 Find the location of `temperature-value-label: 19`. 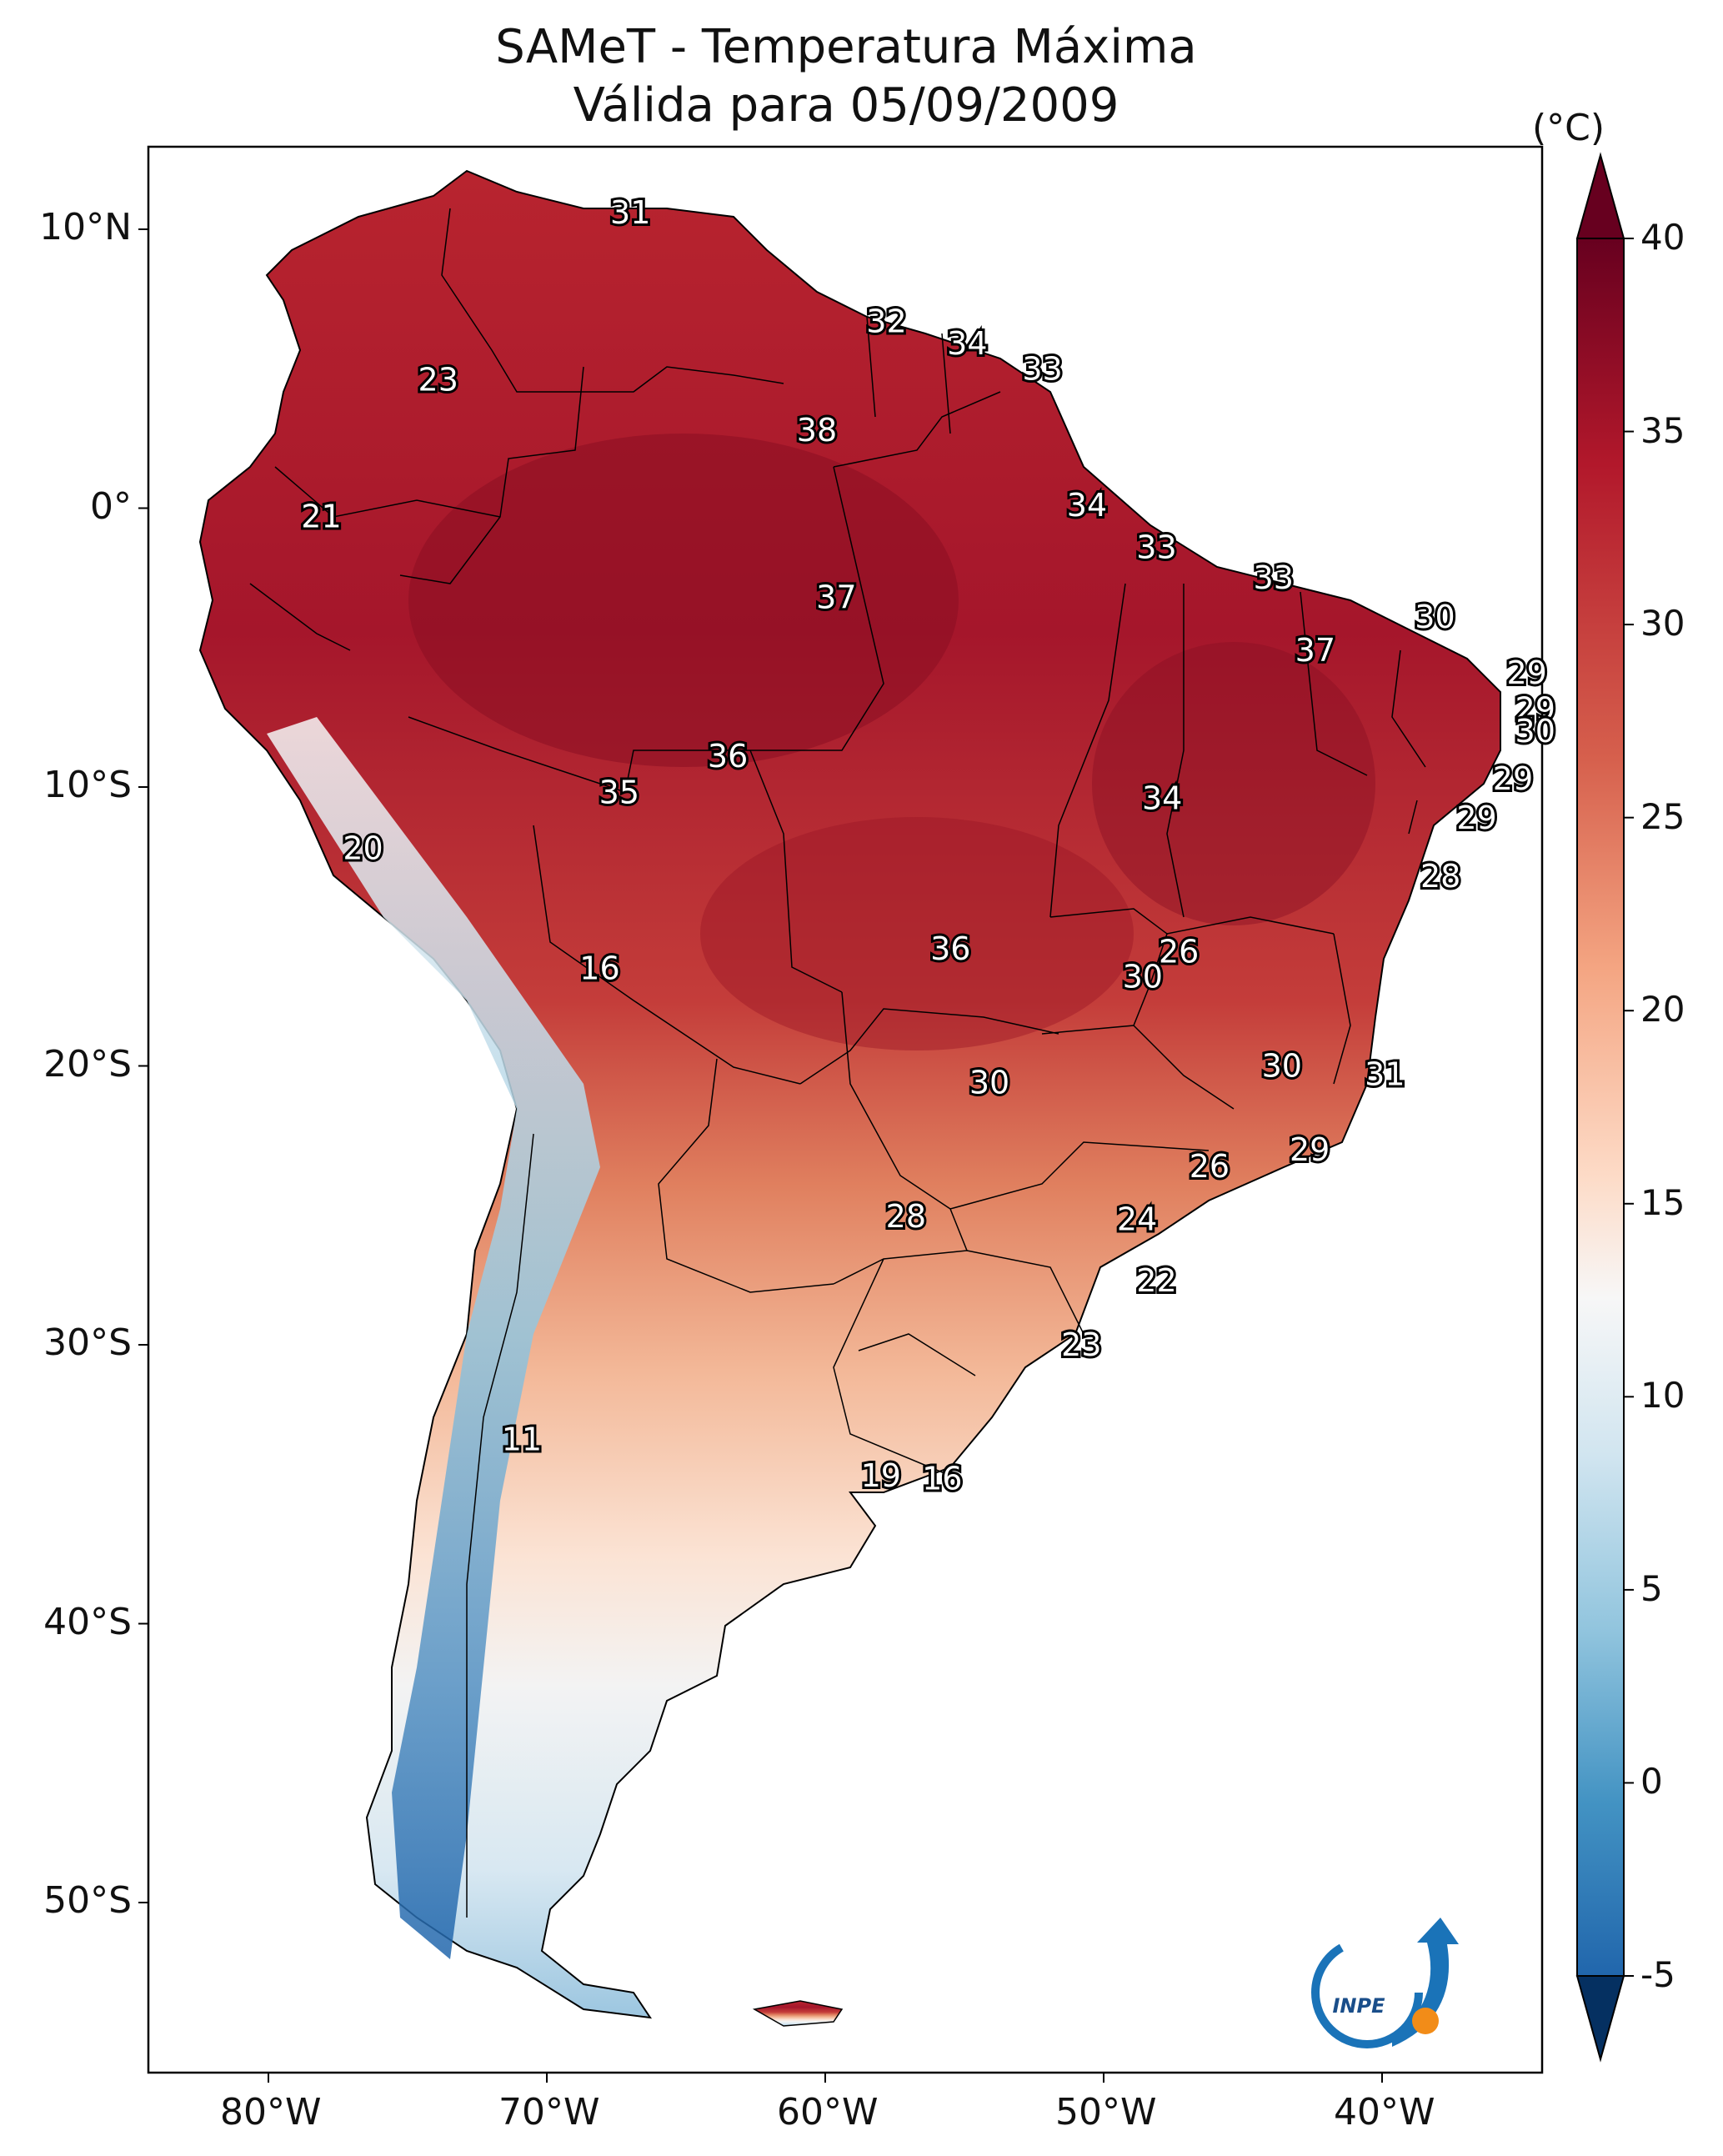

temperature-value-label: 19 is located at coordinates (881, 1475).